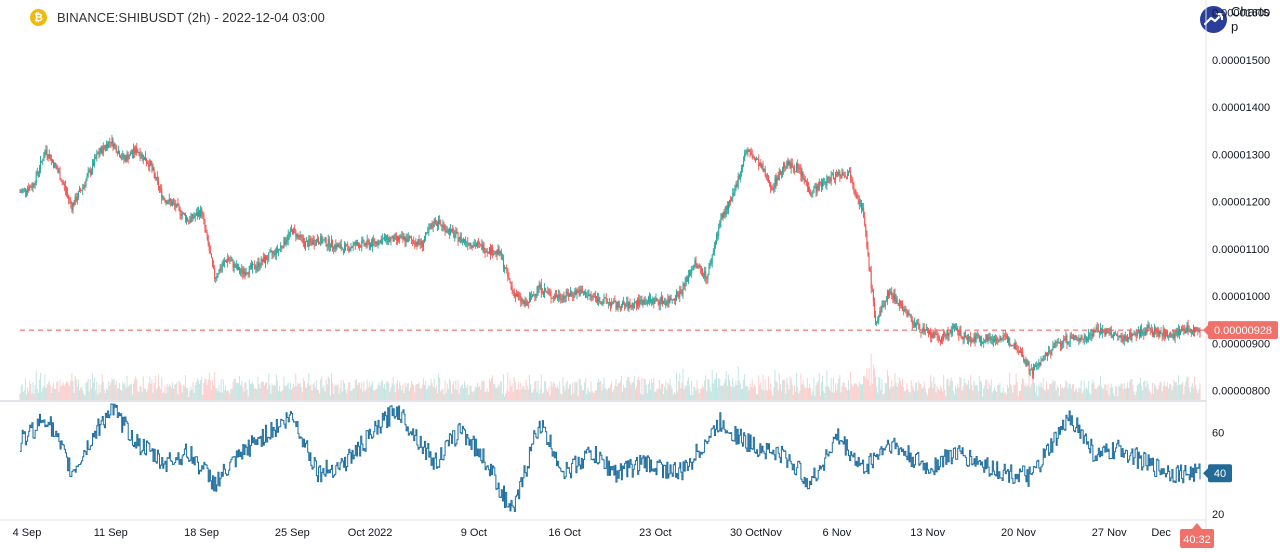 The height and width of the screenshot is (552, 1280). Describe the element at coordinates (191, 17) in the screenshot. I see `symbol-title: BINANCE:SHIBUSDT (2h) - 2022-12-04 03:00` at that location.